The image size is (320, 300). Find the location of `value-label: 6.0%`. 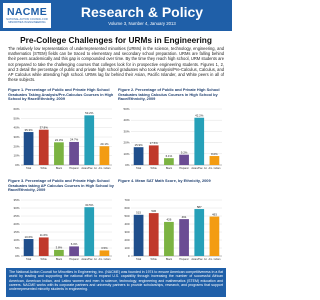

value-label: 6.0% is located at coordinates (74, 244).